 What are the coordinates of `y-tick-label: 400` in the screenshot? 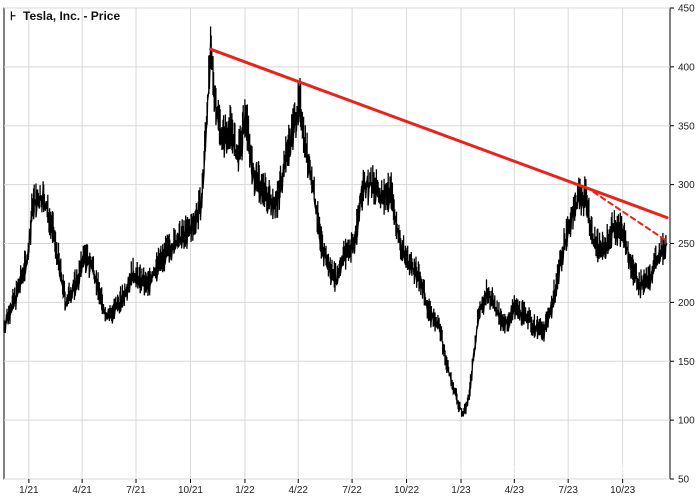 It's located at (686, 67).